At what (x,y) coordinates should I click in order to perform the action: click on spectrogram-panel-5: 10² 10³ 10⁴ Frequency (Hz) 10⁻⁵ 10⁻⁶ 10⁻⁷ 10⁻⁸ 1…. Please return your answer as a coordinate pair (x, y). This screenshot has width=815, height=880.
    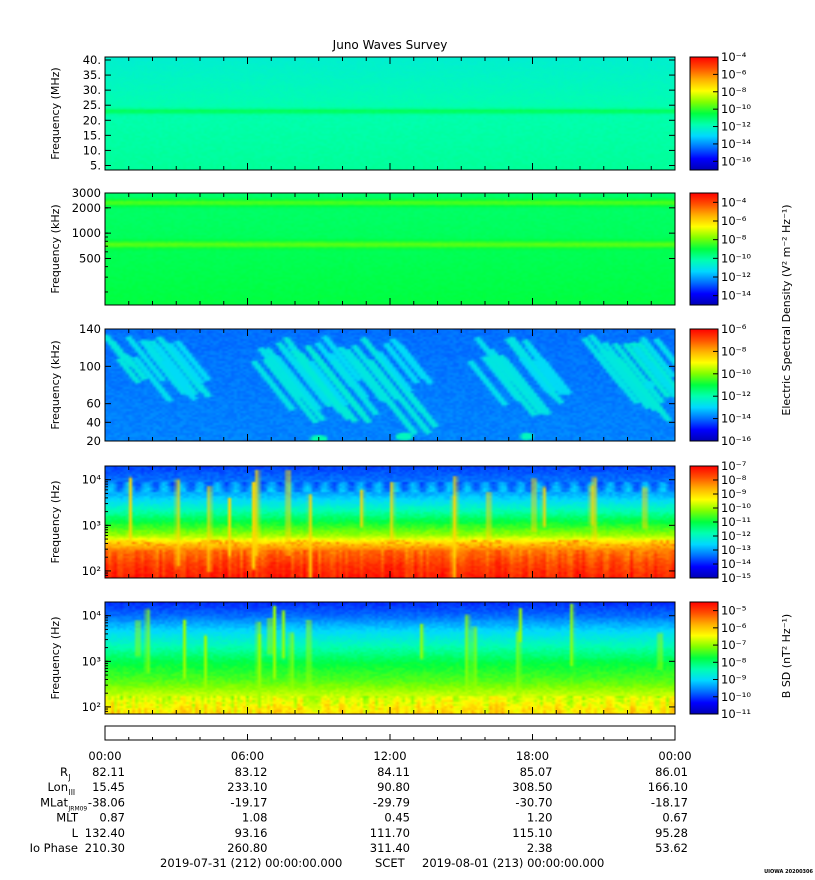
    Looking at the image, I should click on (400, 661).